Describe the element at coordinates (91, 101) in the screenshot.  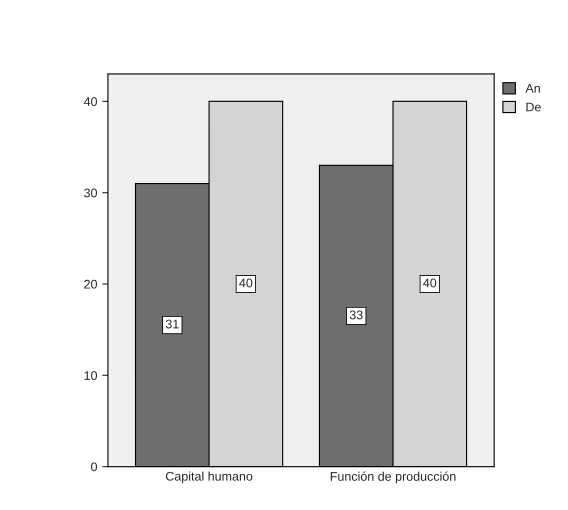
I see `y-tick-label: 40` at that location.